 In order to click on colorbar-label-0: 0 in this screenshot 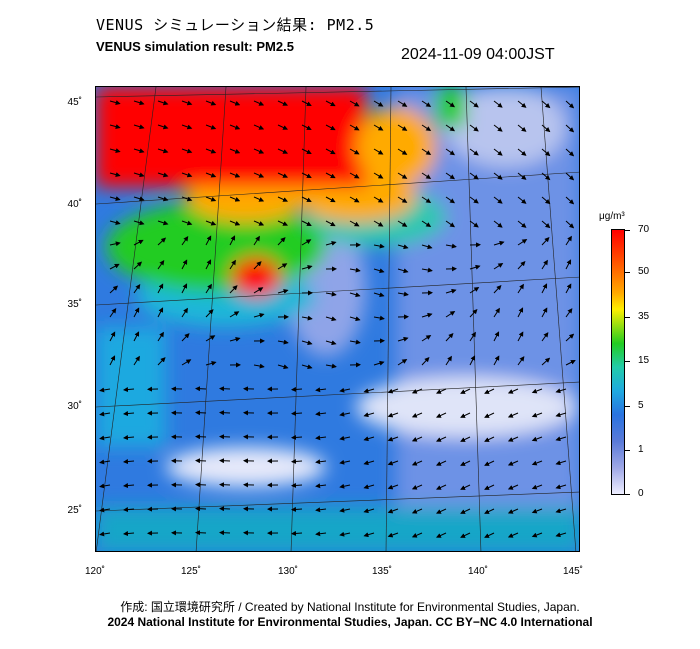, I will do `click(641, 493)`.